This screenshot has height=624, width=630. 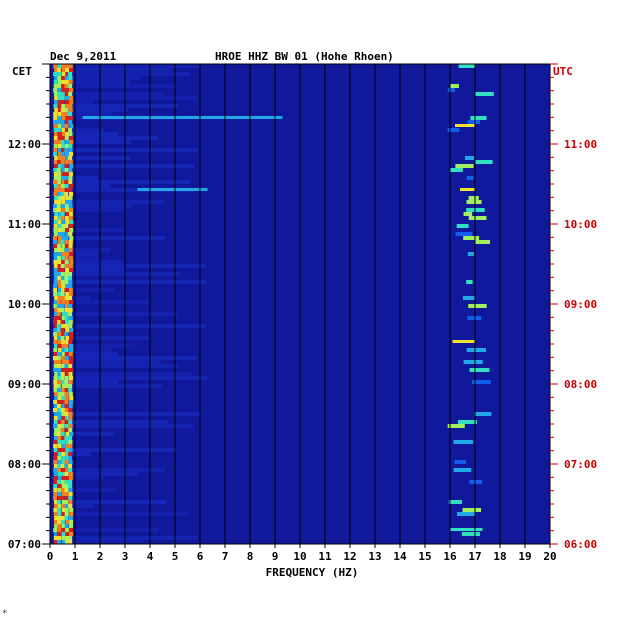 What do you see at coordinates (580, 304) in the screenshot?
I see `right-time-tick-label: 09:00` at bounding box center [580, 304].